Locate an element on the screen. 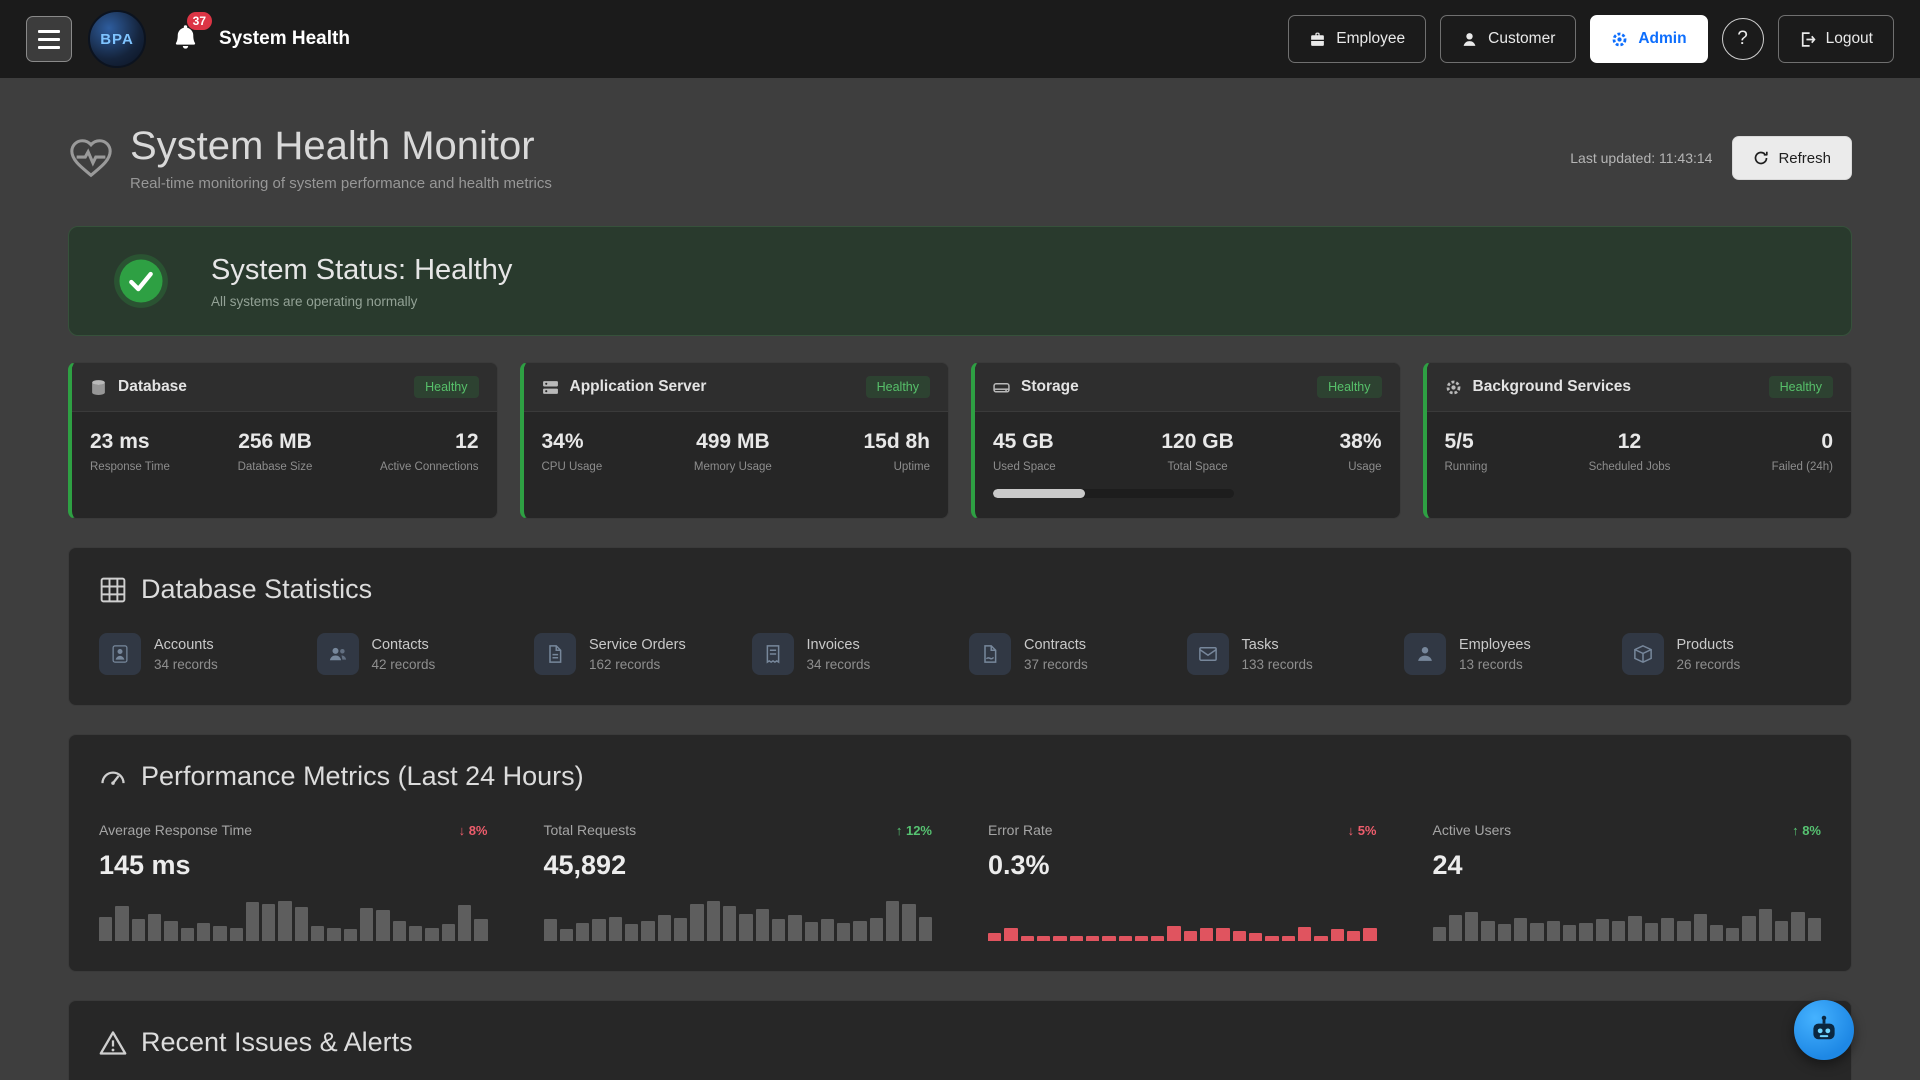 This screenshot has width=1920, height=1080. metric-value: 34% is located at coordinates (562, 441).